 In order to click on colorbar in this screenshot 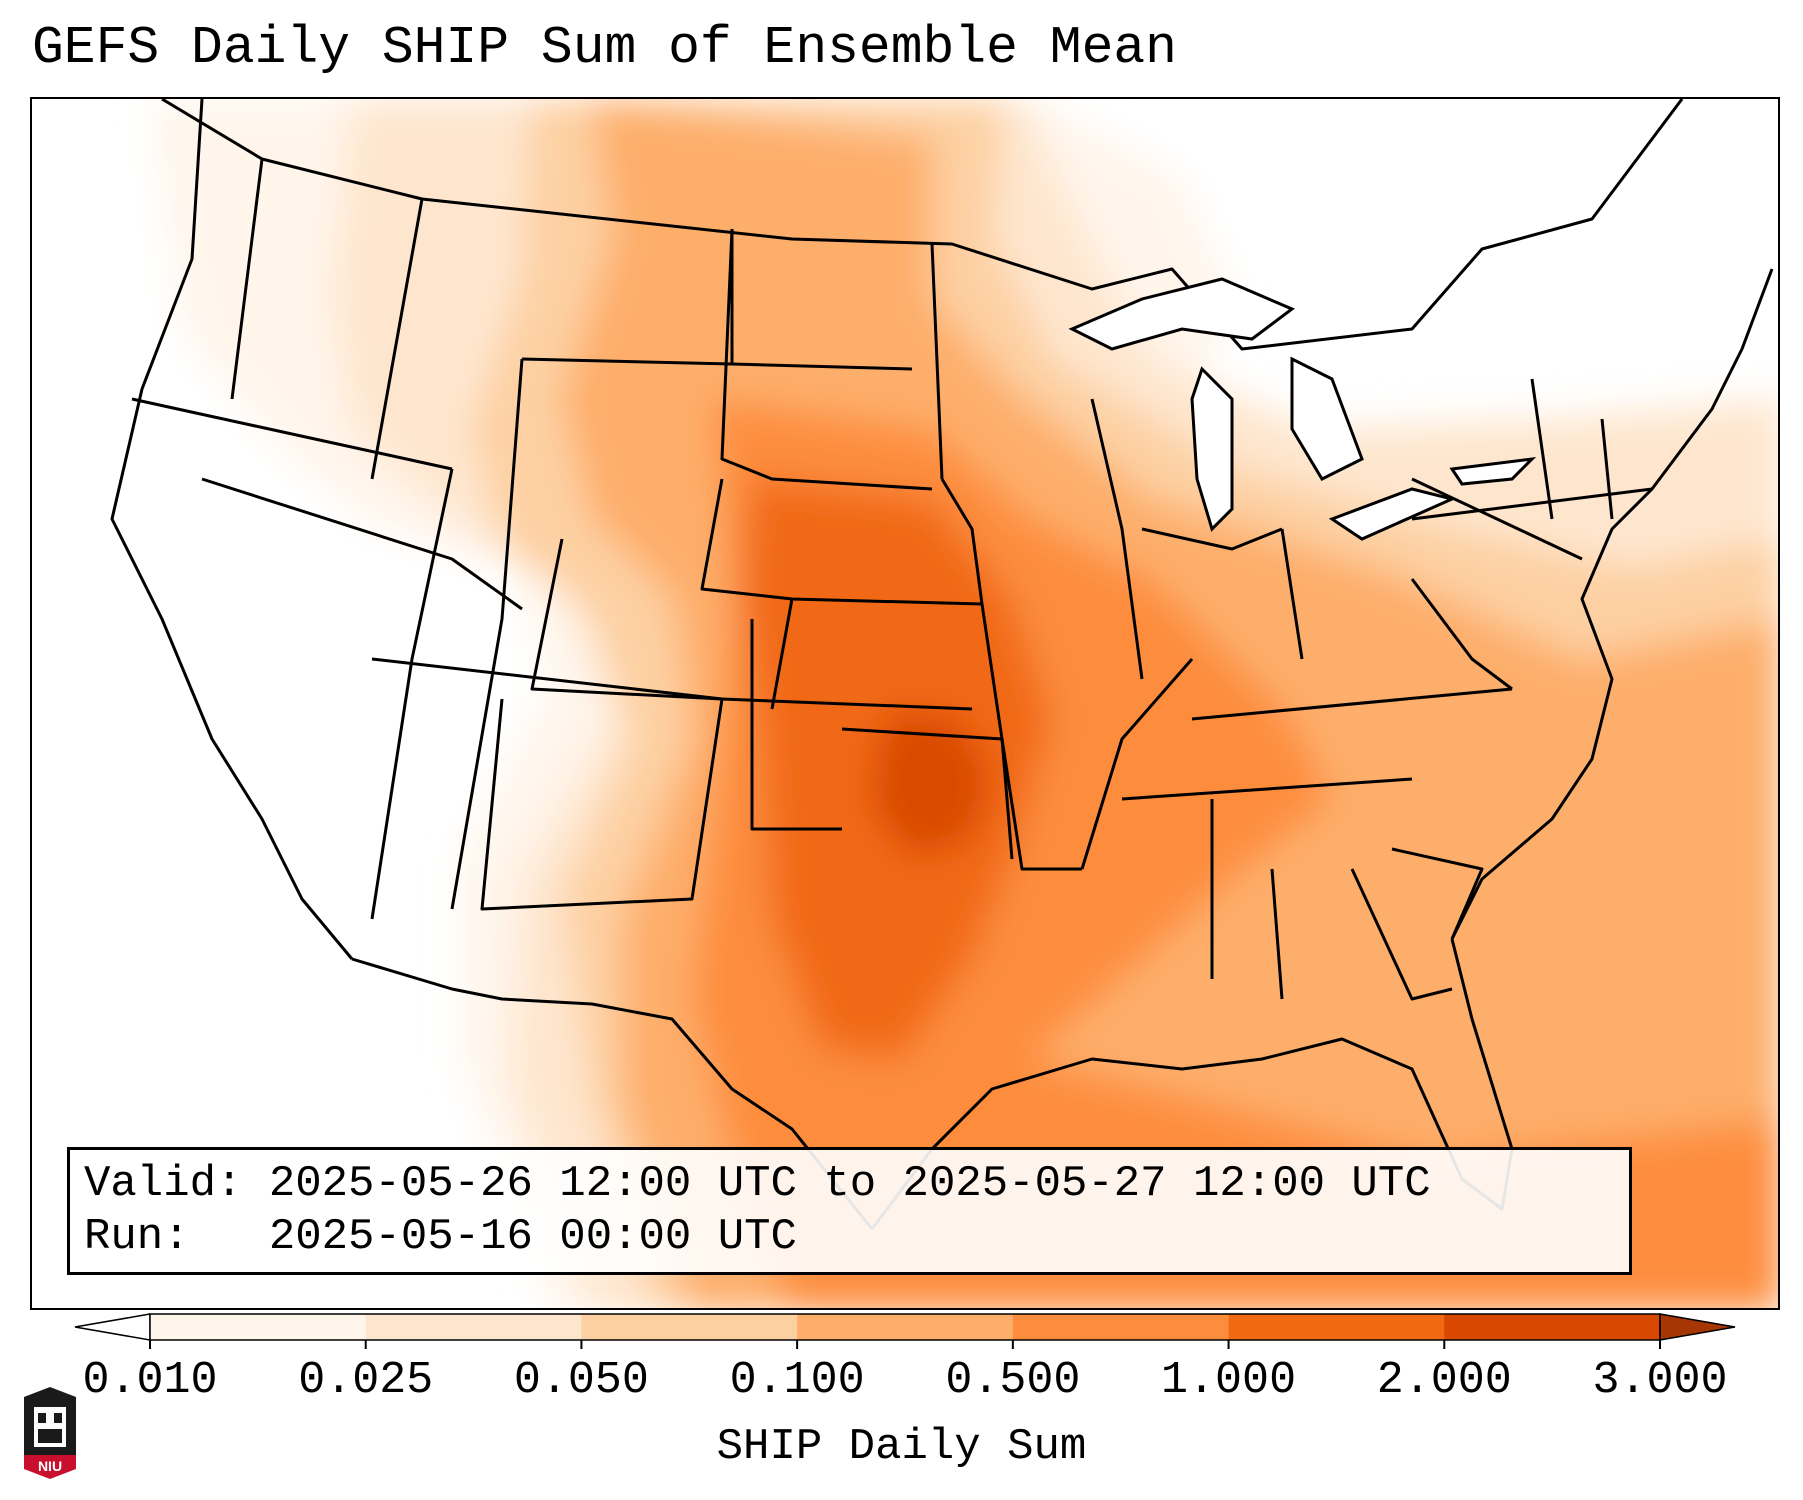, I will do `click(905, 1331)`.